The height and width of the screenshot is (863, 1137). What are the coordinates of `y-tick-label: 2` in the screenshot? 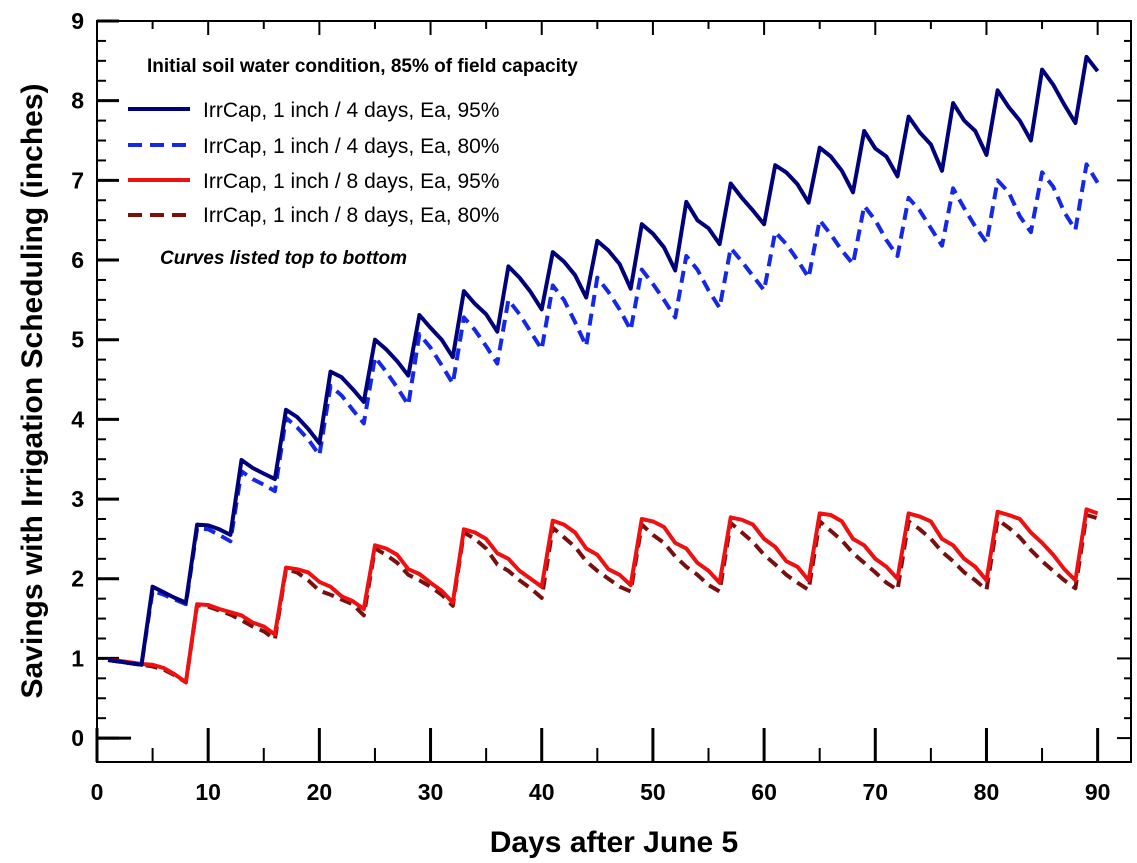 It's located at (77, 579).